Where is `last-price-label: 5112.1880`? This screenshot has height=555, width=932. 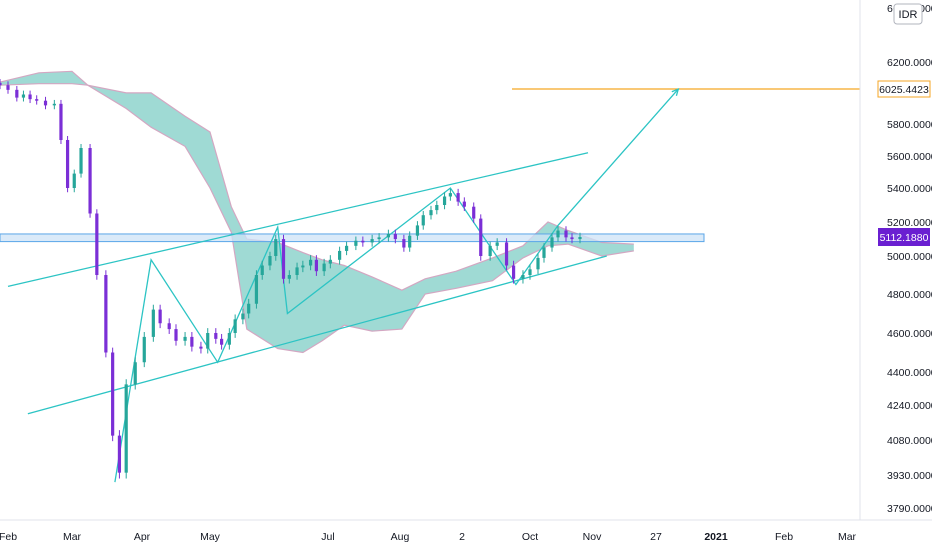 last-price-label: 5112.1880 is located at coordinates (904, 238).